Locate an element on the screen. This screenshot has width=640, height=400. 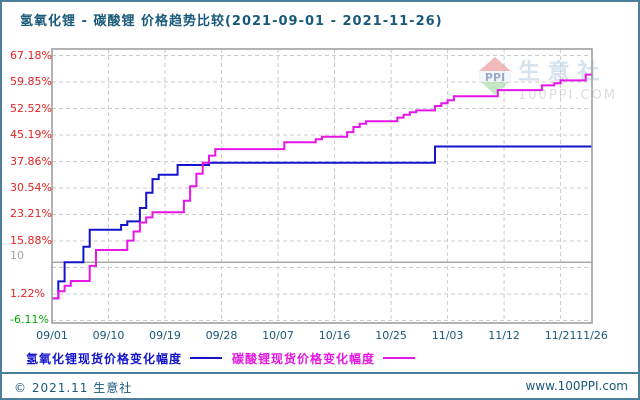
chart-legend: 氢氧化锂现货价格变化幅度 碳酸锂现货价格变化幅度 is located at coordinates (320, 358).